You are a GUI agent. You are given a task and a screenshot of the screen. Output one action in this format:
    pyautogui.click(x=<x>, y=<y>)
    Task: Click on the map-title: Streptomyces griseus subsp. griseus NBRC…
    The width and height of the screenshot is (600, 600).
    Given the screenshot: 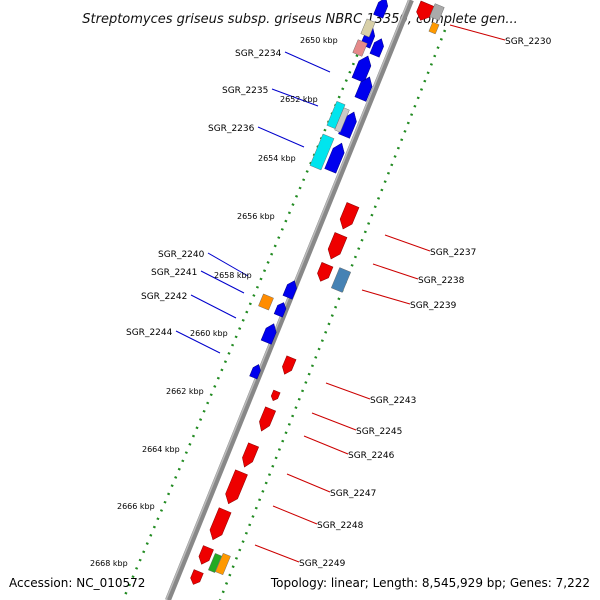 What is the action you would take?
    pyautogui.click(x=299, y=19)
    